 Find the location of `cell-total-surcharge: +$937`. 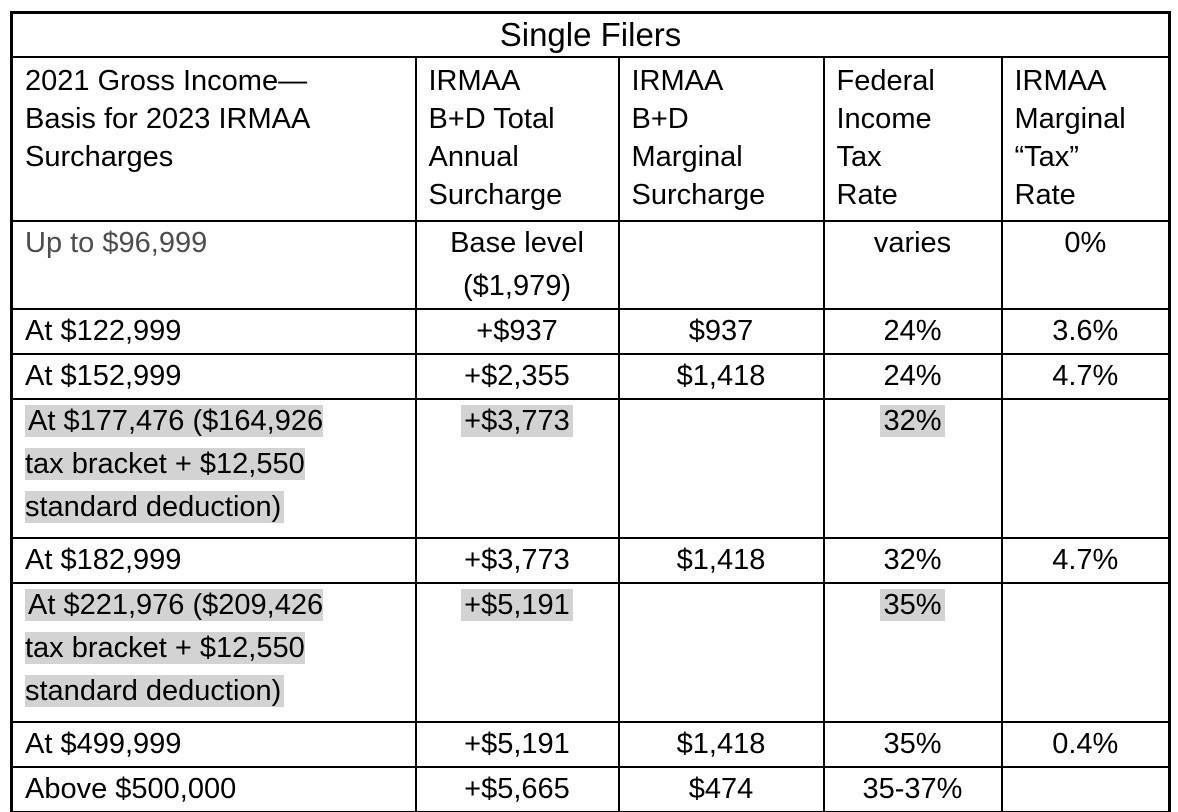

cell-total-surcharge: +$937 is located at coordinates (517, 331).